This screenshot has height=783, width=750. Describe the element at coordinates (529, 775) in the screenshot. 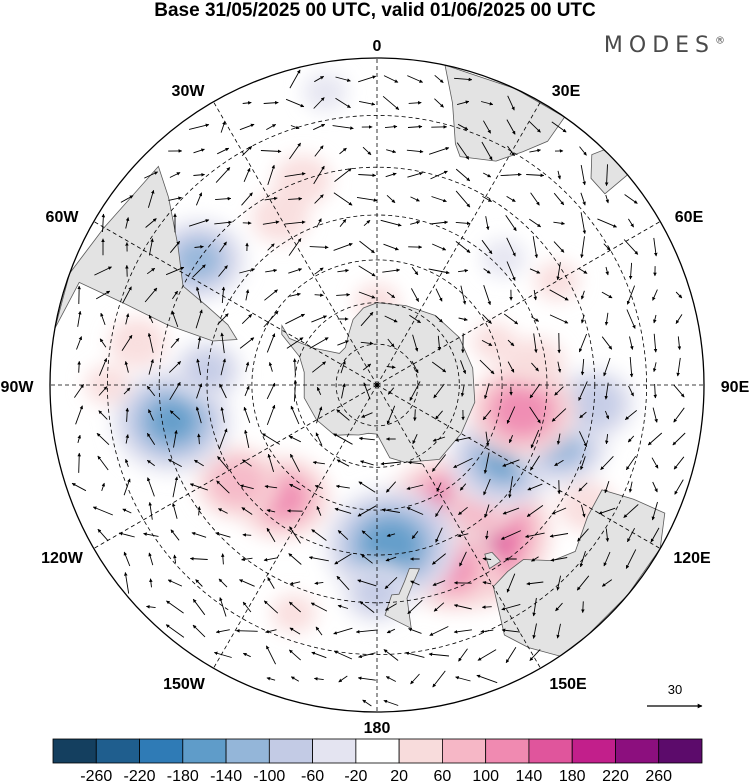

I see `colorbar-tick-label: 140` at that location.